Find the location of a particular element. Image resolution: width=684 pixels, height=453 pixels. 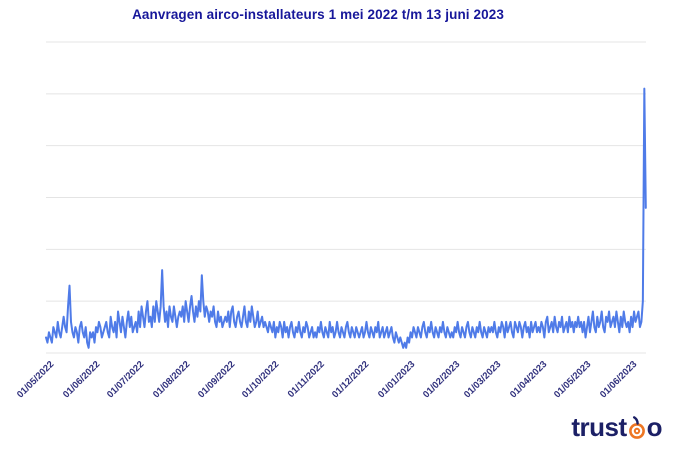

trustoo-logo: trust o is located at coordinates (616, 426).